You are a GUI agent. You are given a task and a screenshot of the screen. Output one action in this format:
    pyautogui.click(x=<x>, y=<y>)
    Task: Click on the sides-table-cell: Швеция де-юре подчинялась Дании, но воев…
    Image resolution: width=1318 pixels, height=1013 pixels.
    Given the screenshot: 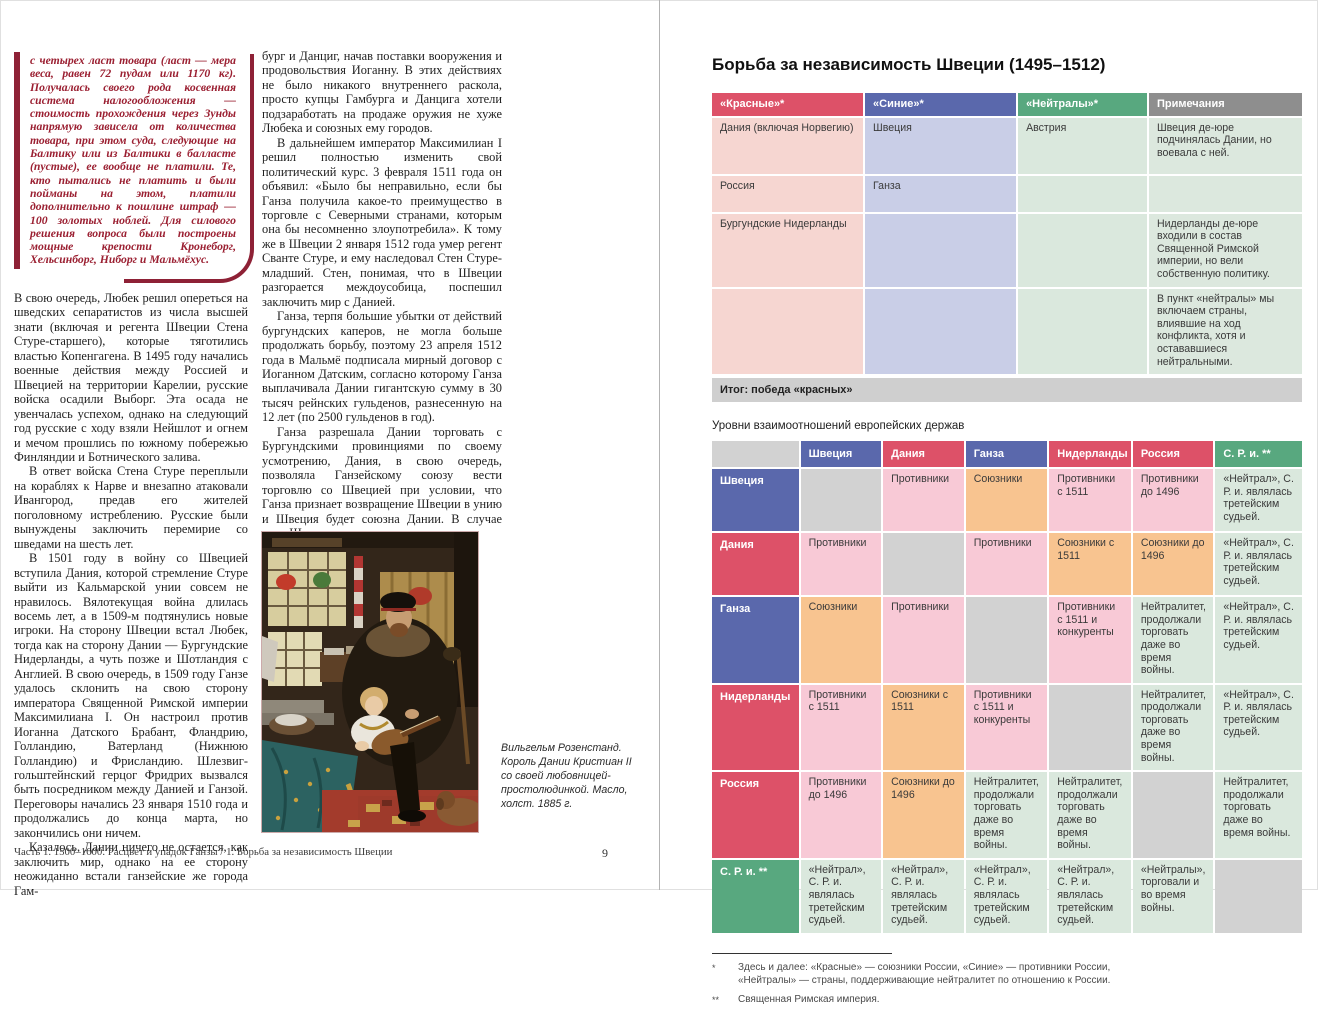 What is the action you would take?
    pyautogui.click(x=1225, y=145)
    